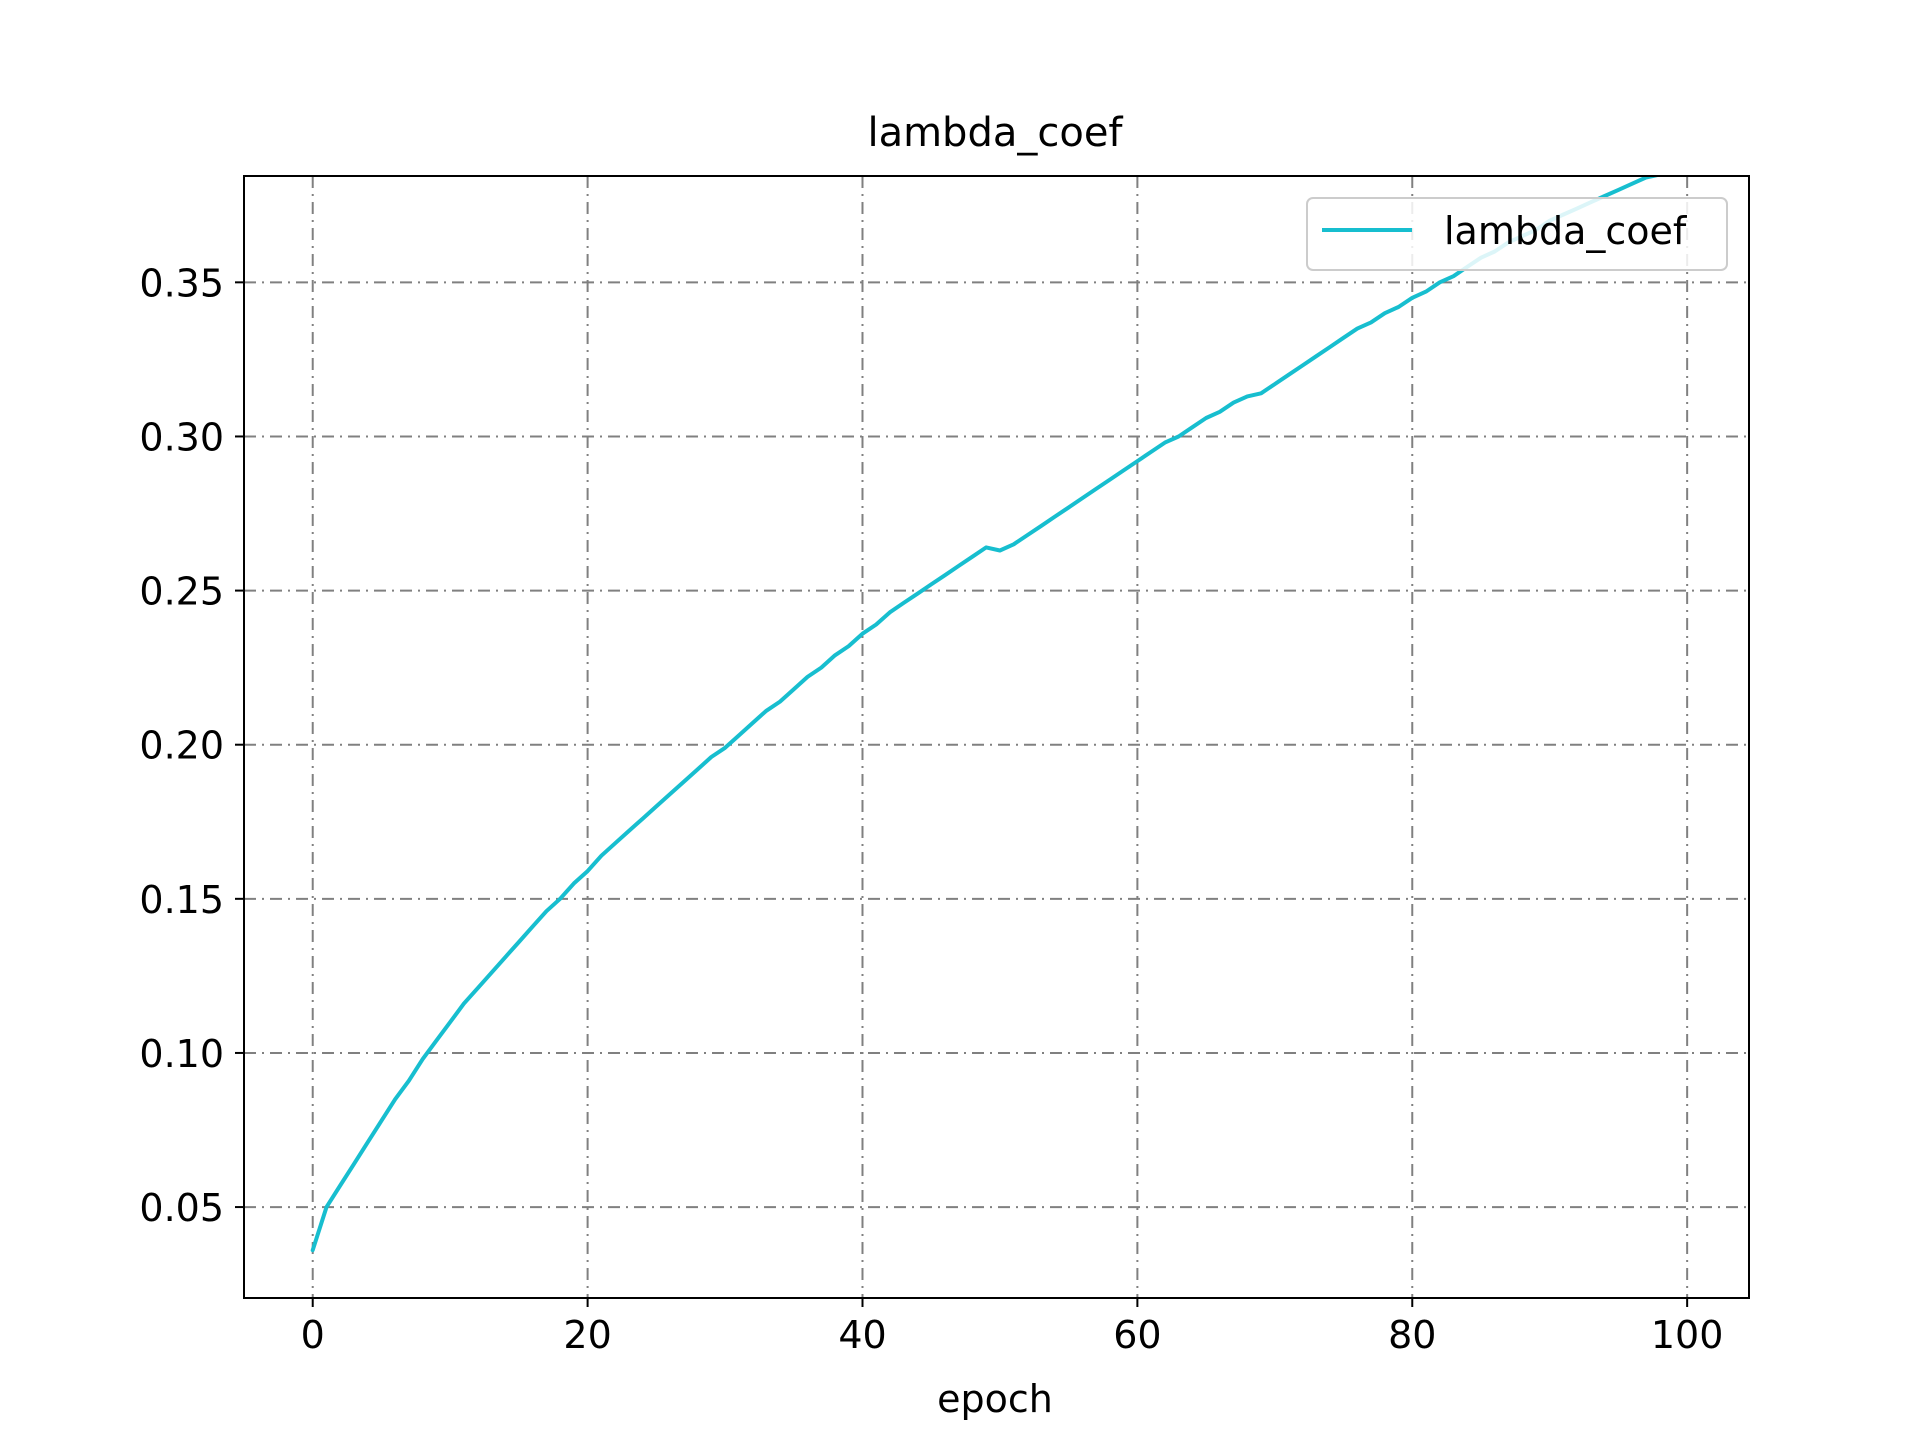 This screenshot has height=1440, width=1920. Describe the element at coordinates (181, 283) in the screenshot. I see `y-tick-label: 0.35` at that location.